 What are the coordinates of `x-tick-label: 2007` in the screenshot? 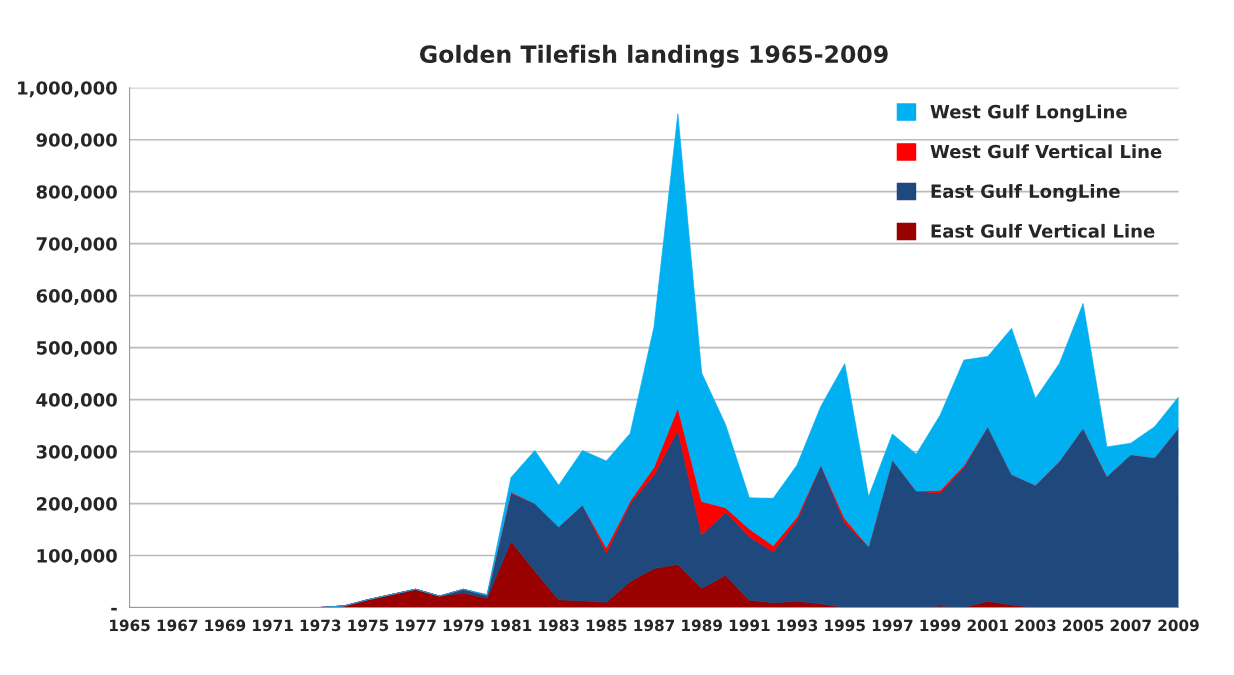 It's located at (1130, 625).